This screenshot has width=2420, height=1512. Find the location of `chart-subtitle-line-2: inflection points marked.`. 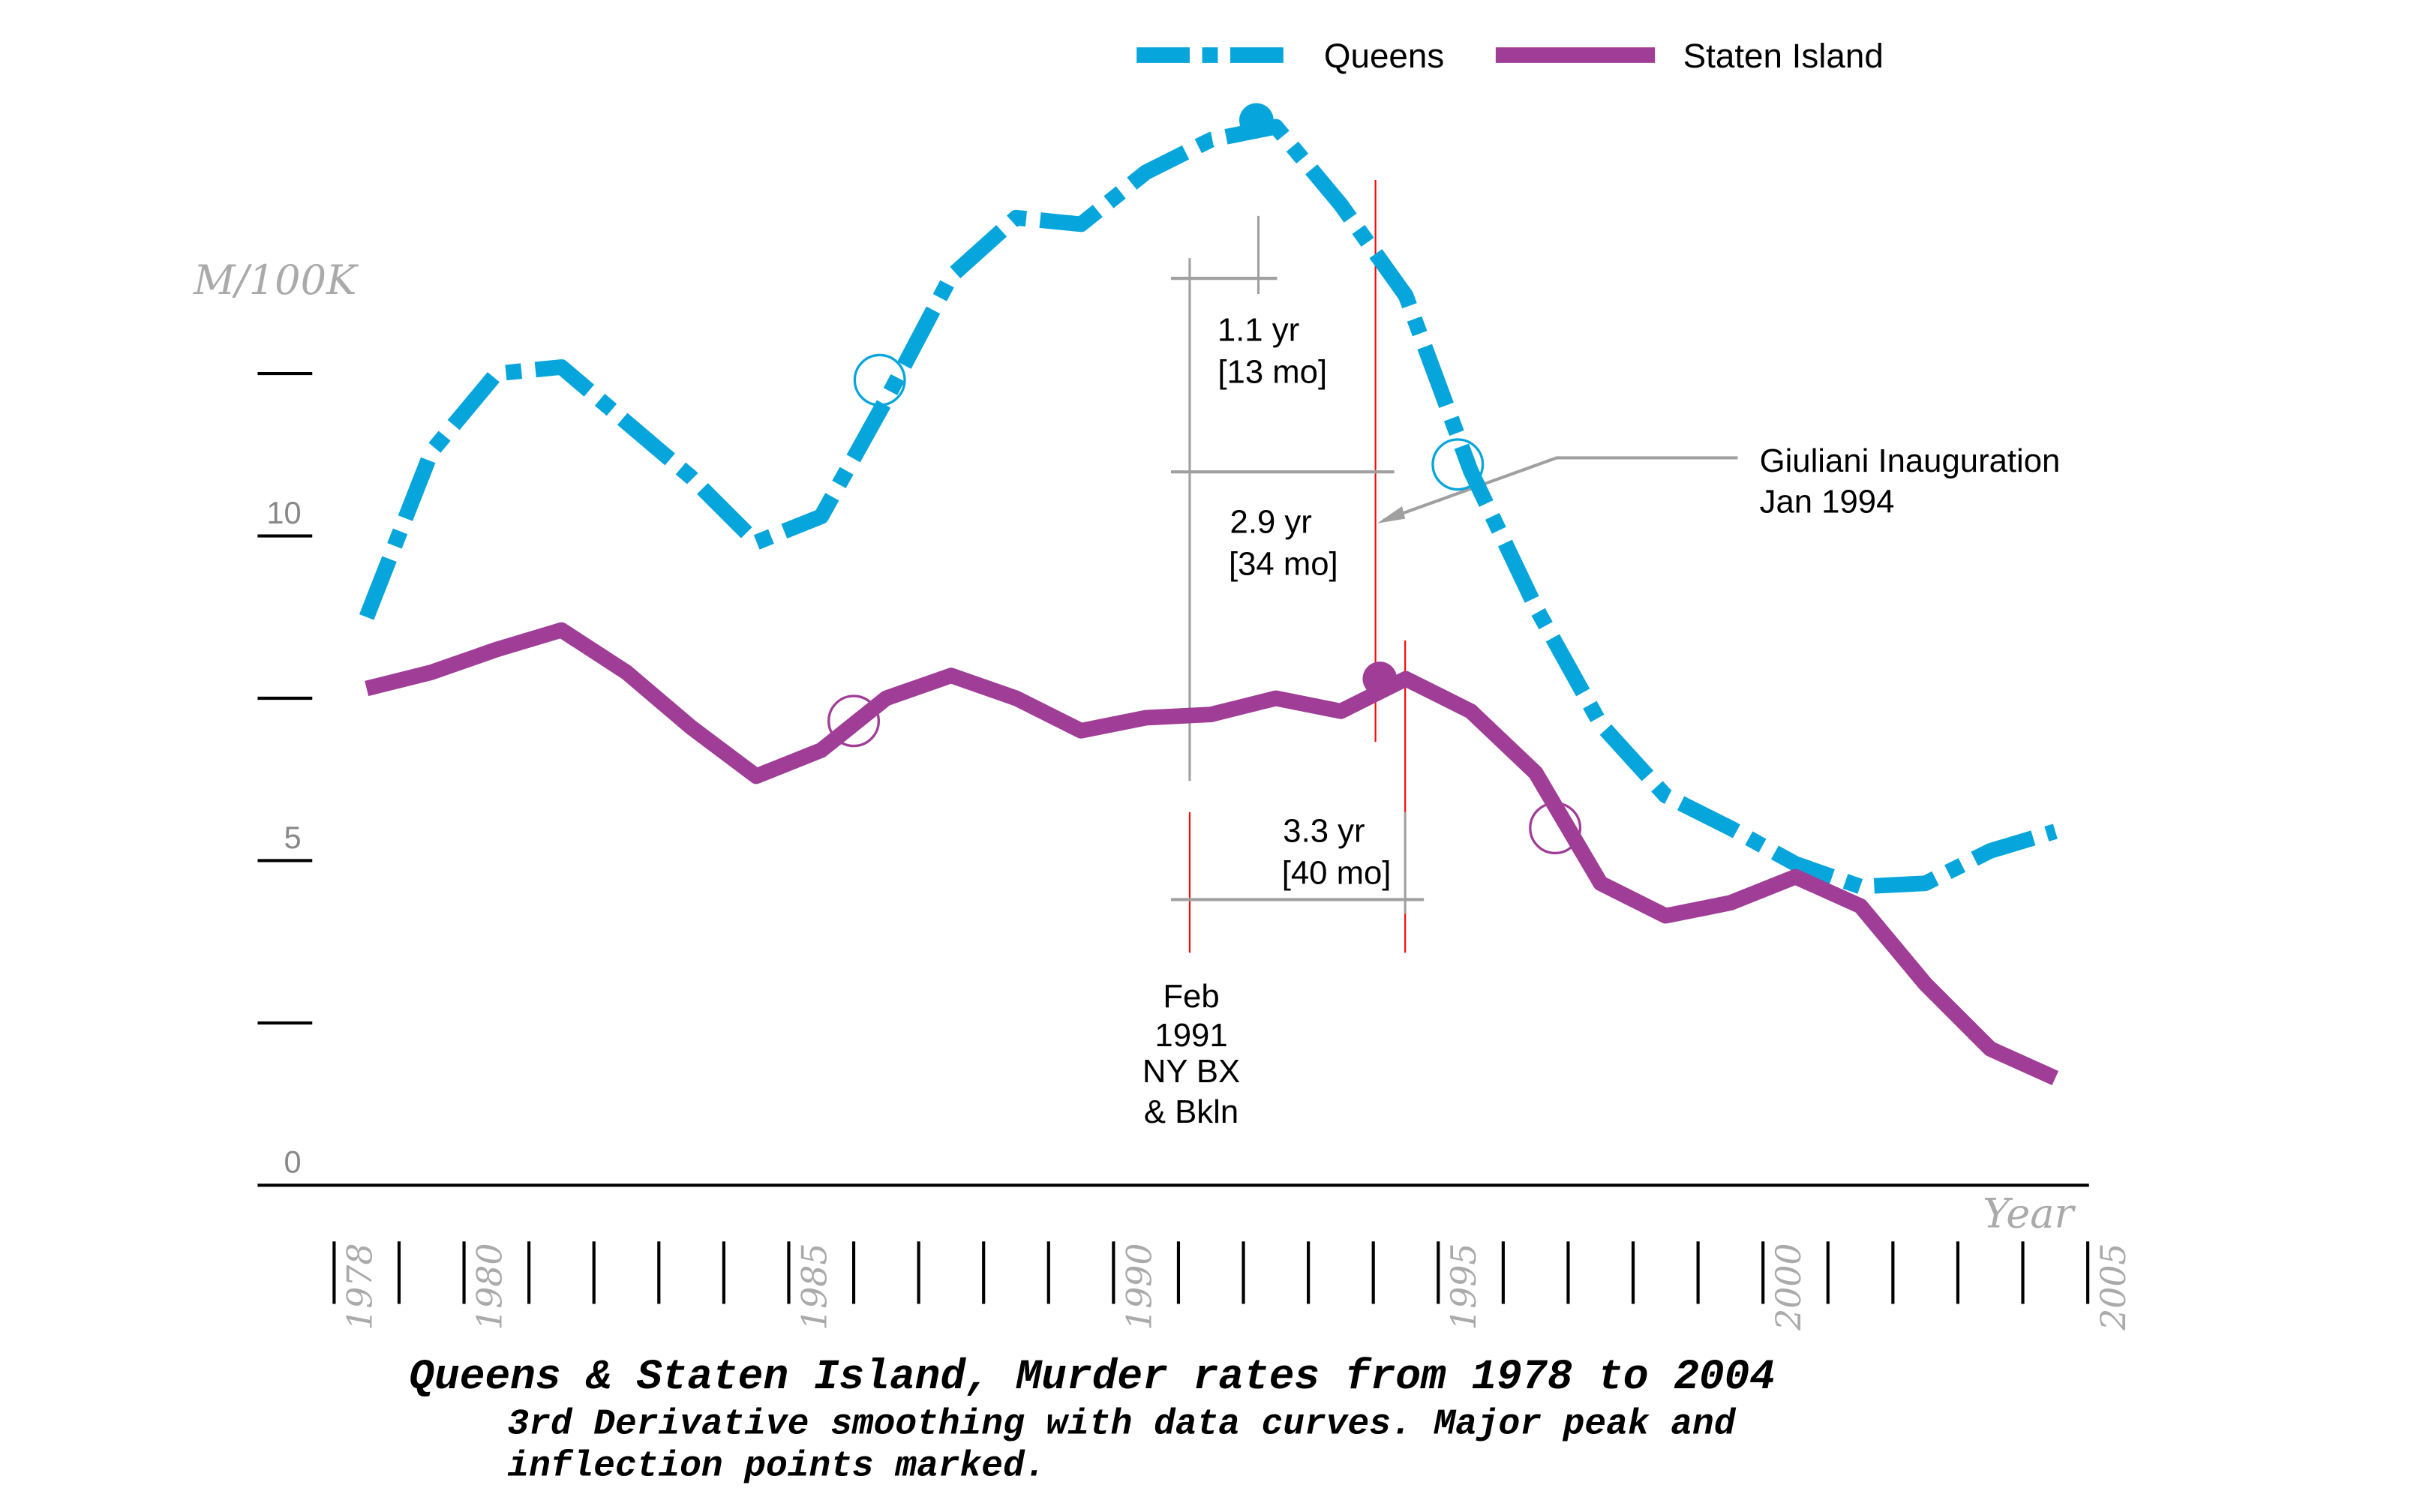

chart-subtitle-line-2: inflection points marked. is located at coordinates (776, 1466).